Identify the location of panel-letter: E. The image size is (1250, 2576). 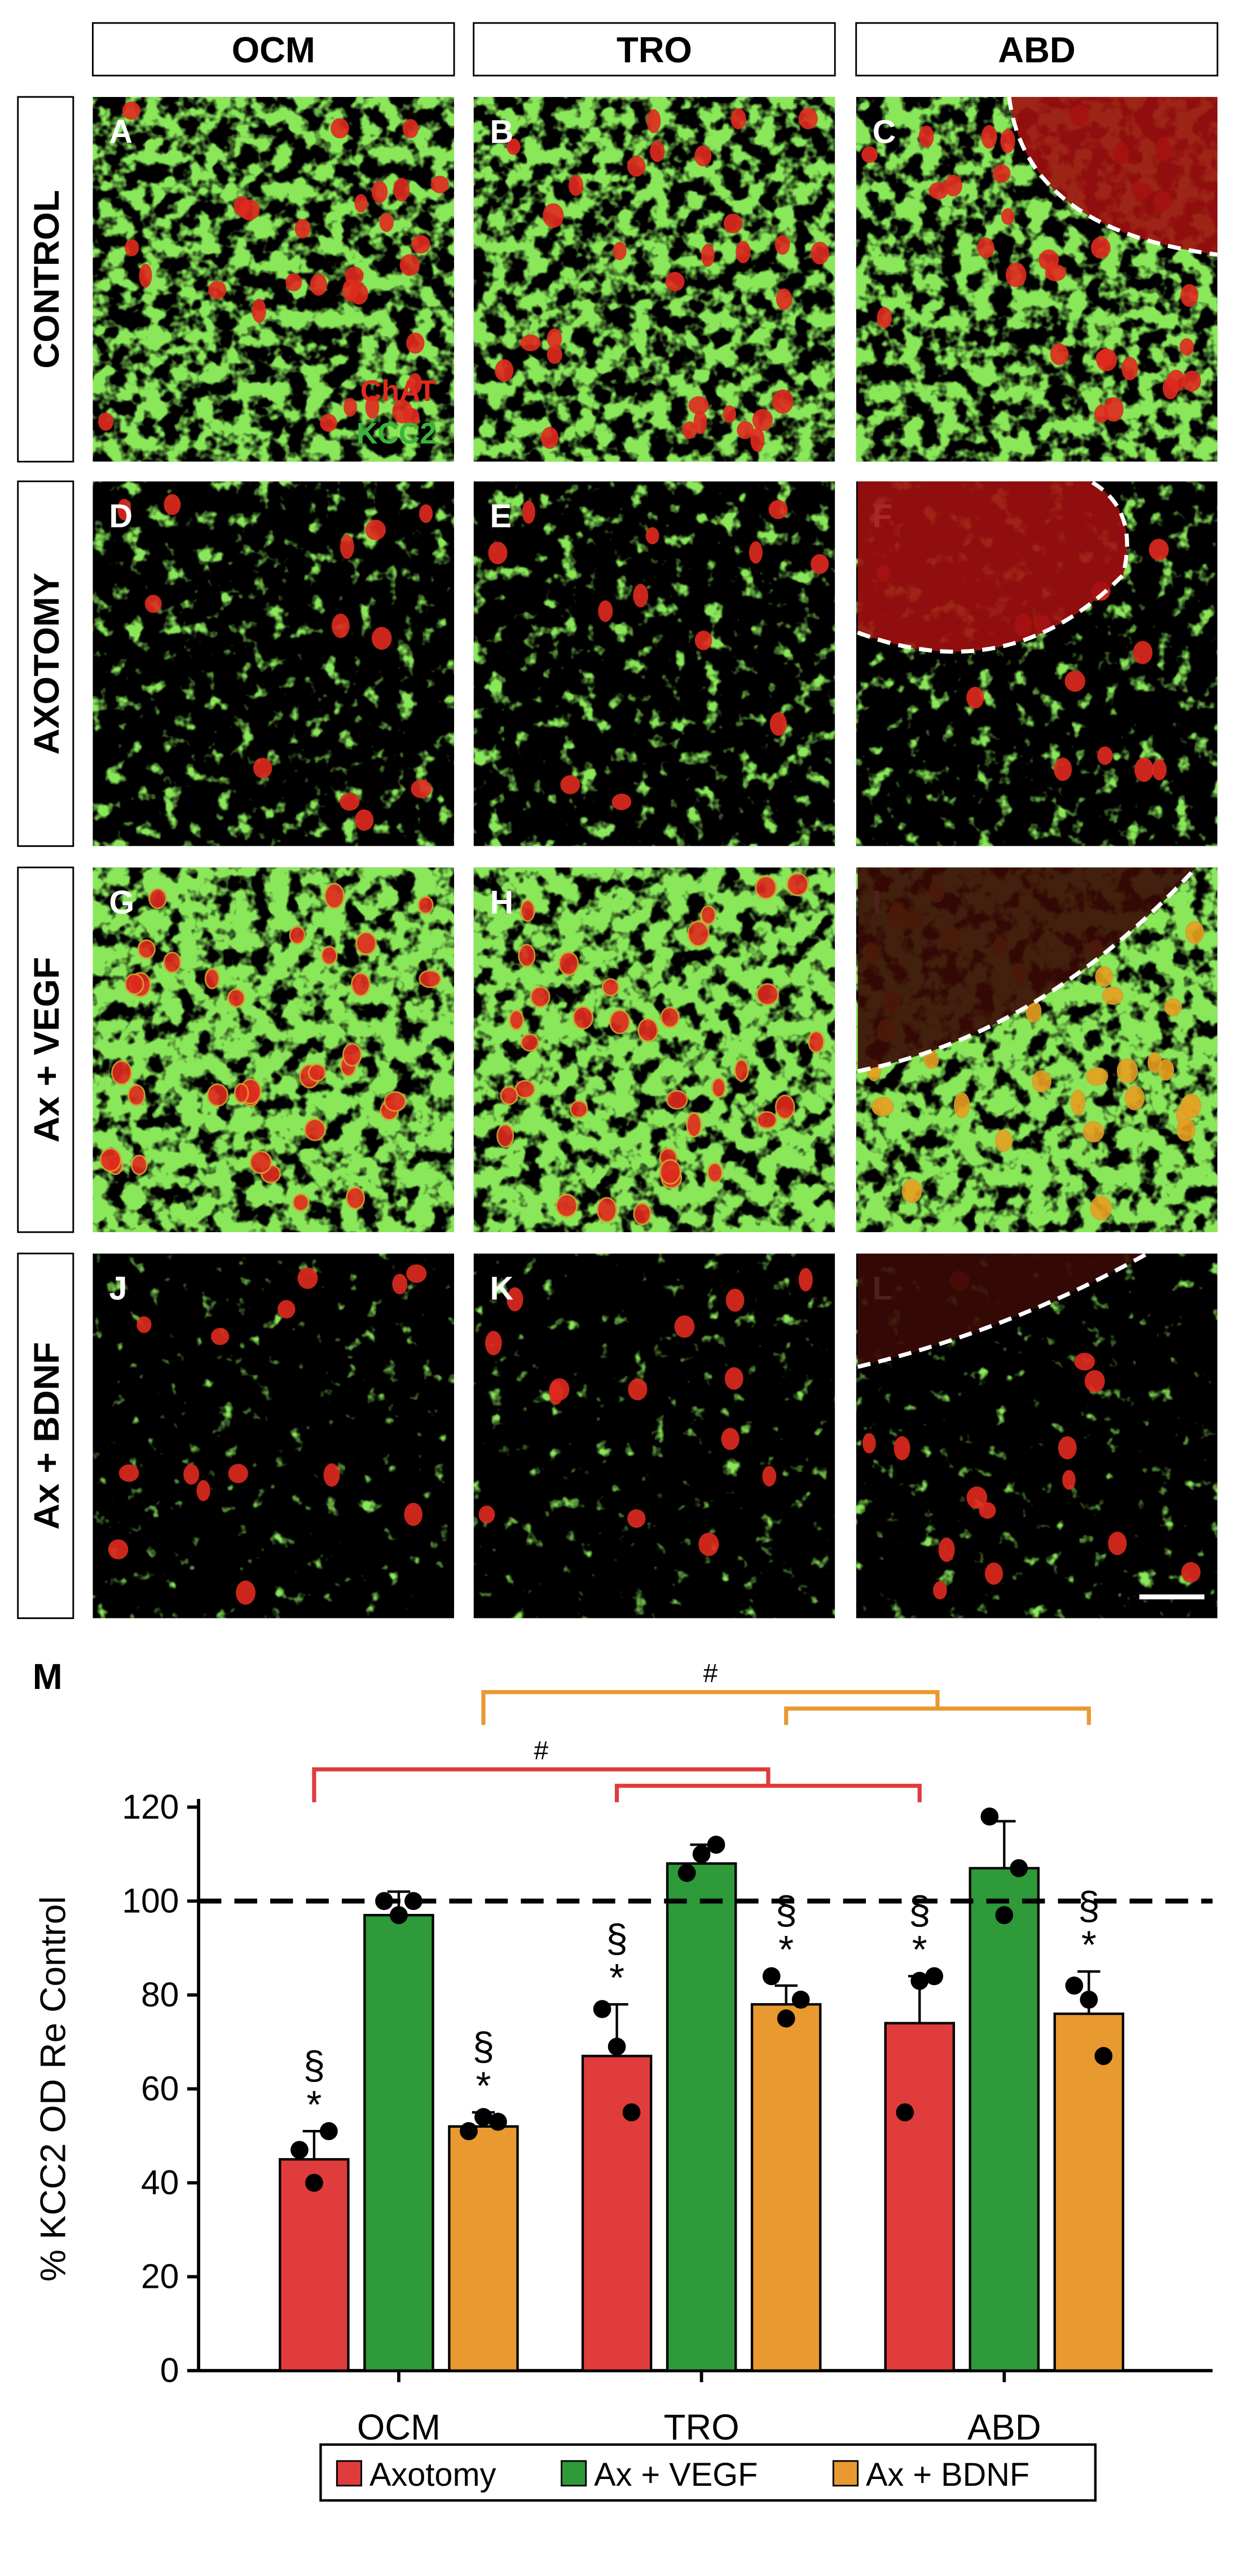
(501, 517).